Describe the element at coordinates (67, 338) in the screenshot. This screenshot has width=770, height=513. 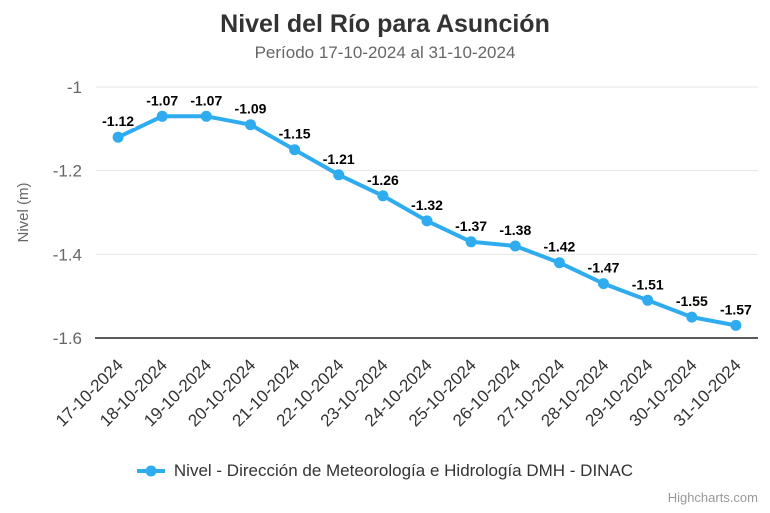
I see `y-axis-tick-label: -1.6` at that location.